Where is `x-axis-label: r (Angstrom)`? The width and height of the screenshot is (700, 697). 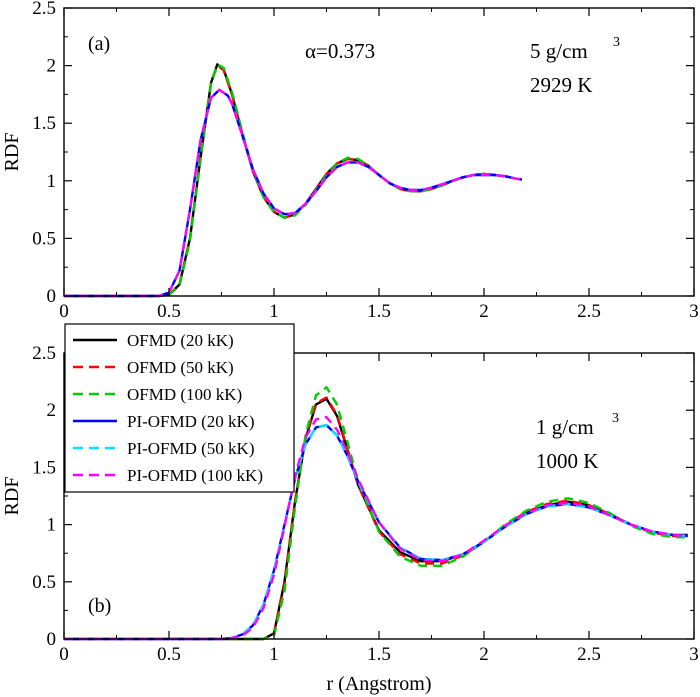
x-axis-label: r (Angstrom) is located at coordinates (379, 684).